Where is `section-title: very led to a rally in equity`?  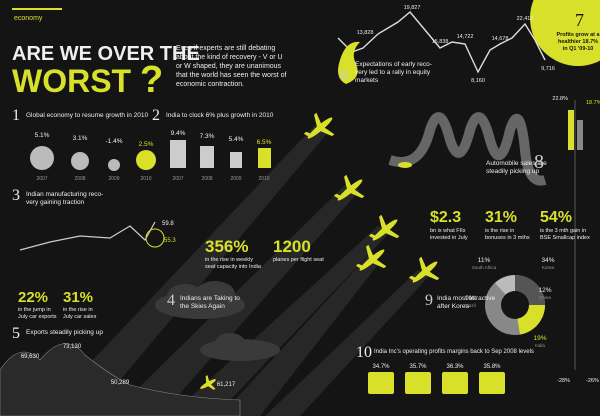 section-title: very led to a rally in equity is located at coordinates (393, 72).